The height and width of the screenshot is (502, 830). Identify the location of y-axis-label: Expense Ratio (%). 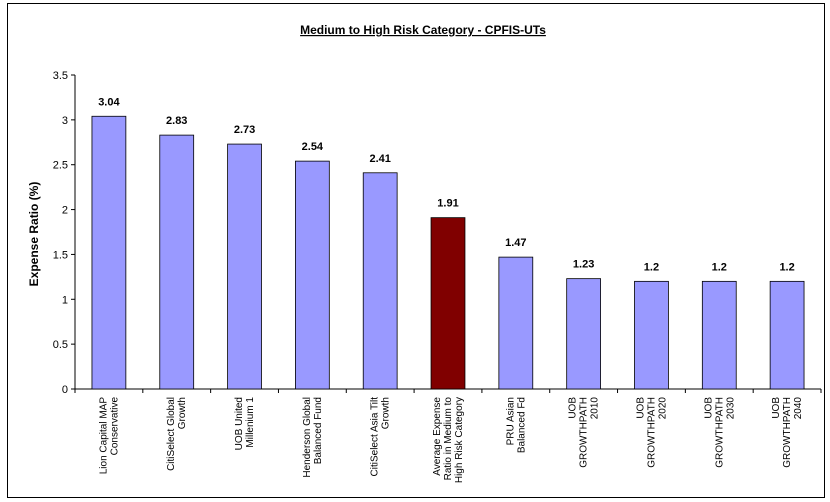
(34, 234).